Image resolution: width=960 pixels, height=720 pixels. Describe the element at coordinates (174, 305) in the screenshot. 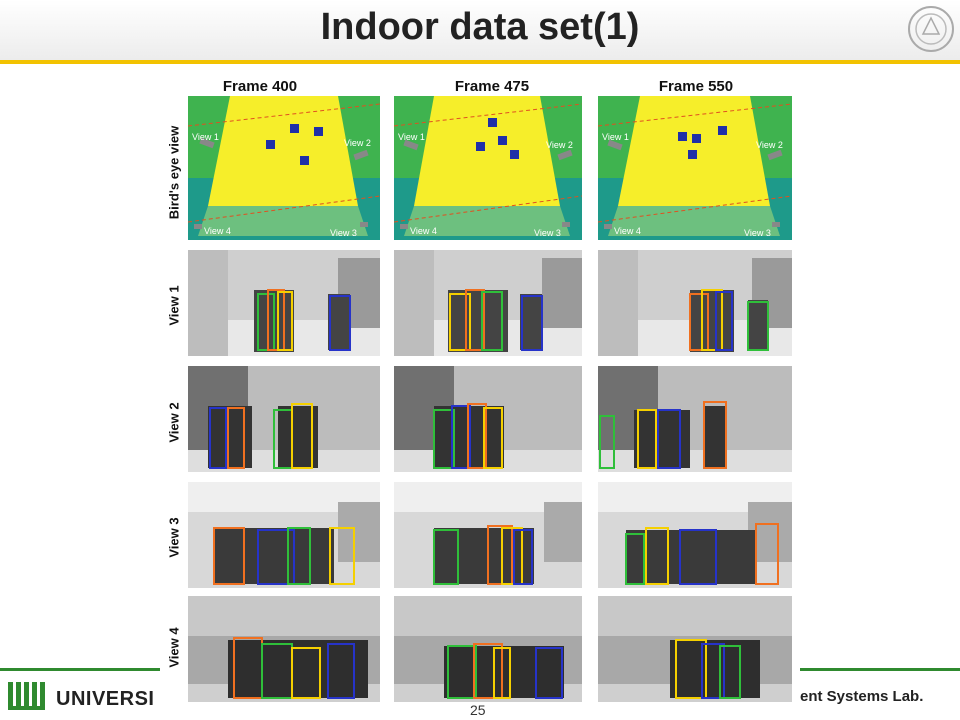

I see `row-label-view1: View 1` at that location.